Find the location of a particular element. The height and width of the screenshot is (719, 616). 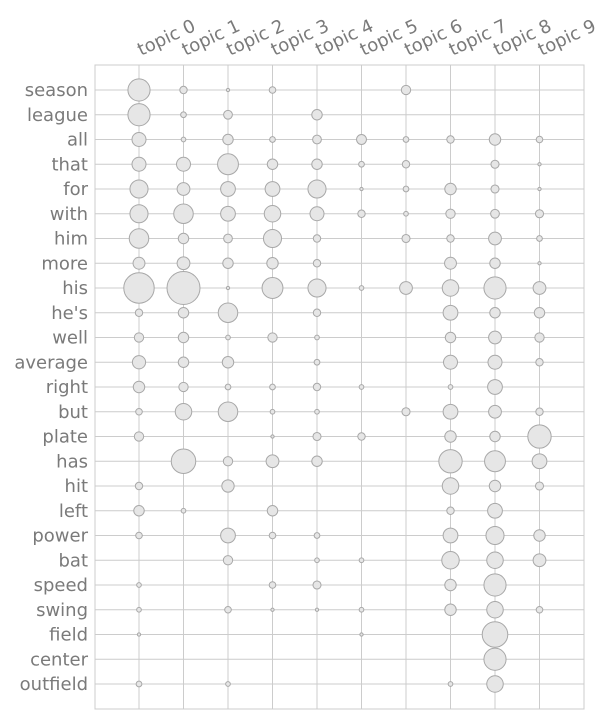

y-tick-label: for is located at coordinates (75, 189).